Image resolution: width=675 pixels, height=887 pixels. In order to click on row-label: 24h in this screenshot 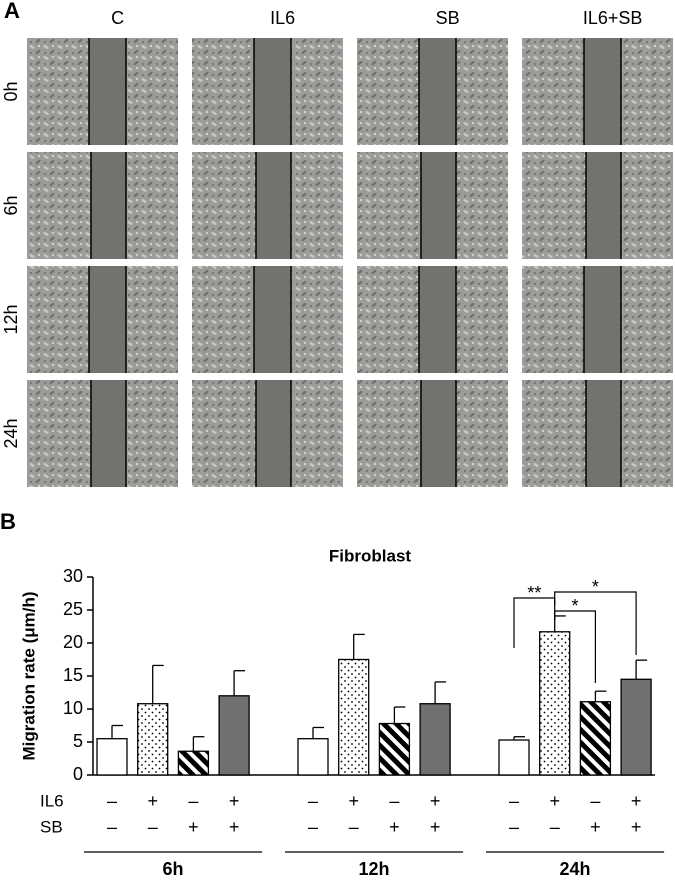, I will do `click(11, 433)`.